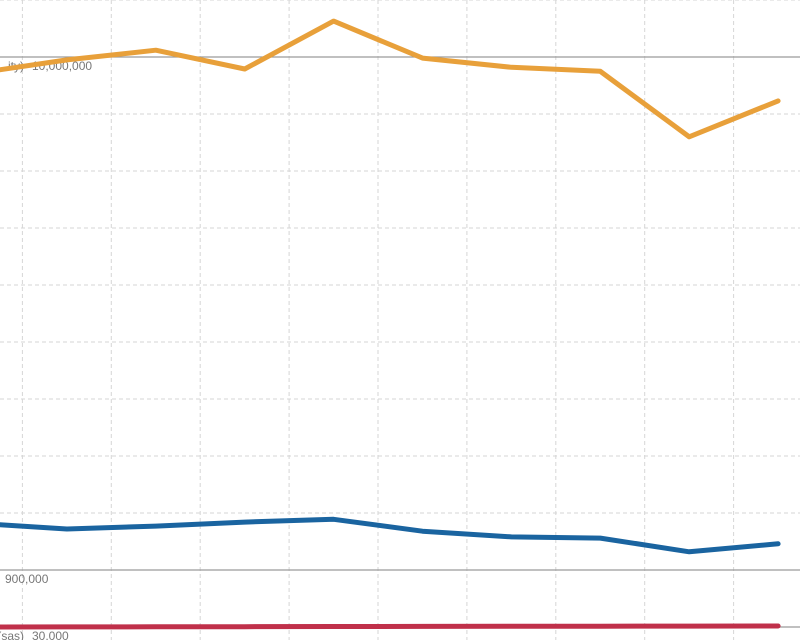 This screenshot has height=640, width=800. Describe the element at coordinates (50, 634) in the screenshot. I see `reference-label: 30,000` at that location.